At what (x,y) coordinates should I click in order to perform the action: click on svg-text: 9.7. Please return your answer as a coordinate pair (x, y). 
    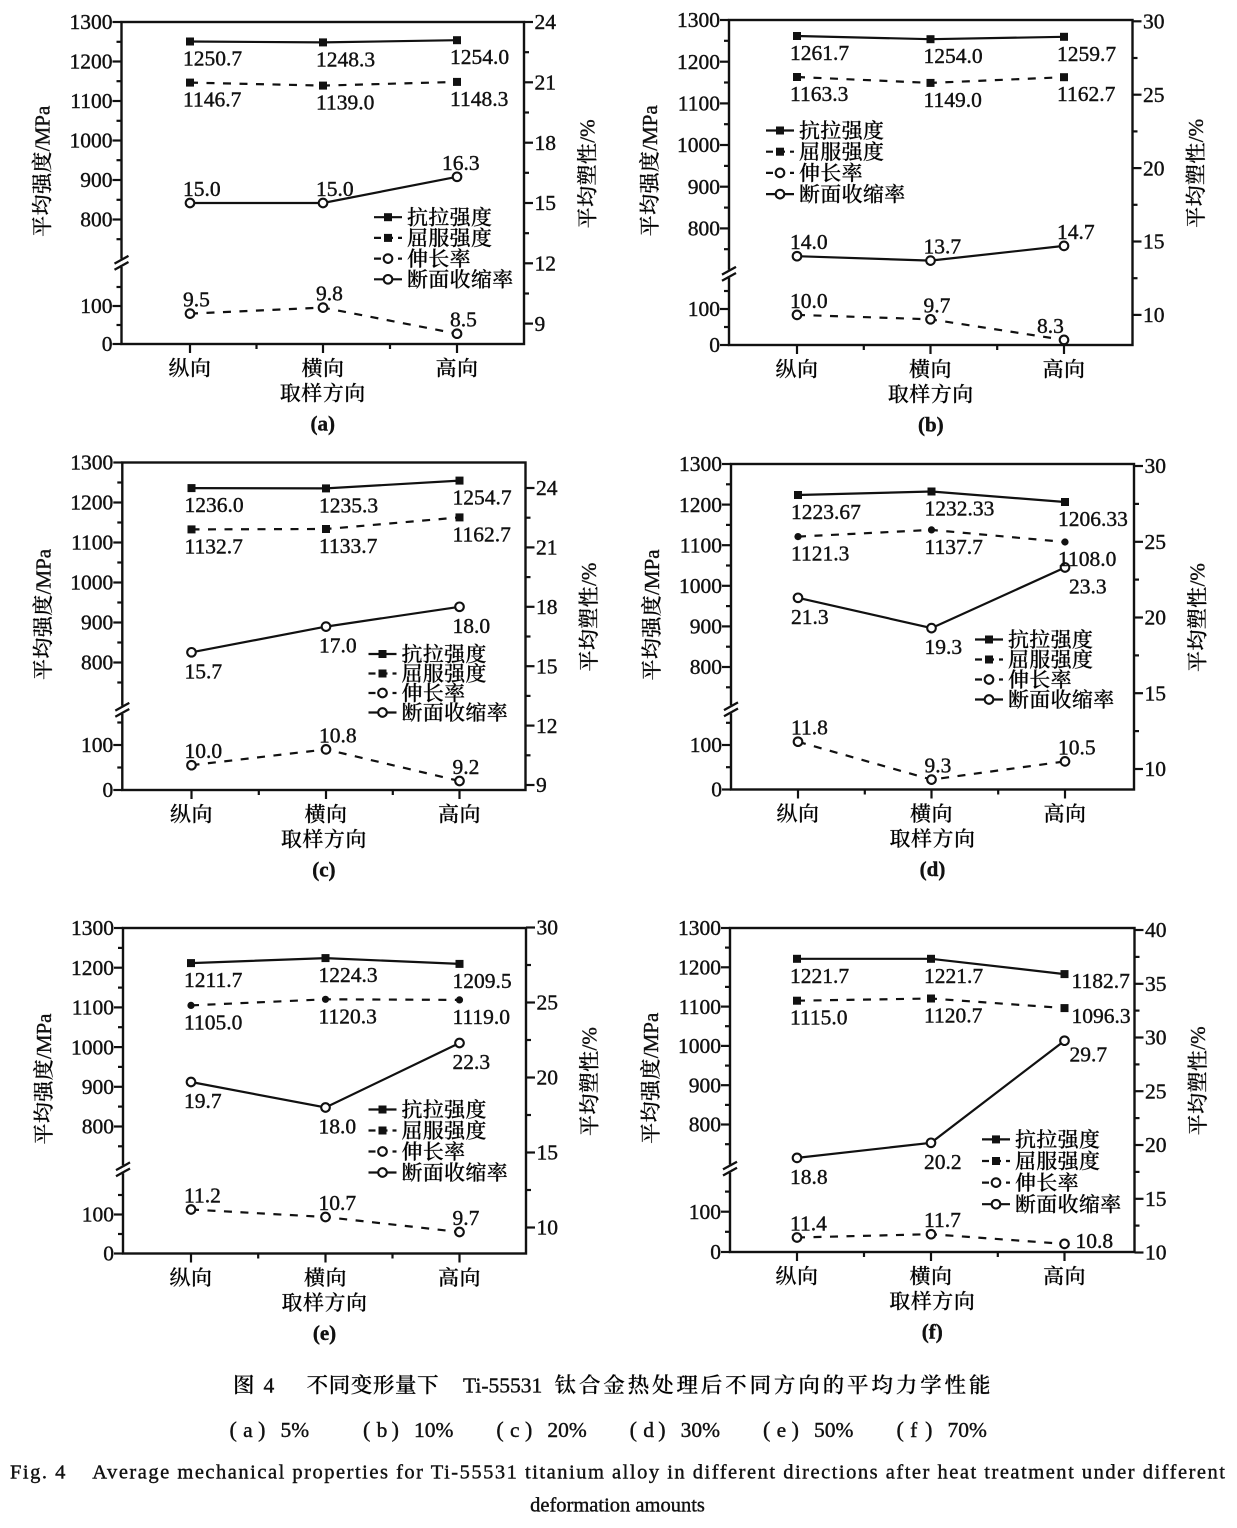
    Looking at the image, I should click on (937, 305).